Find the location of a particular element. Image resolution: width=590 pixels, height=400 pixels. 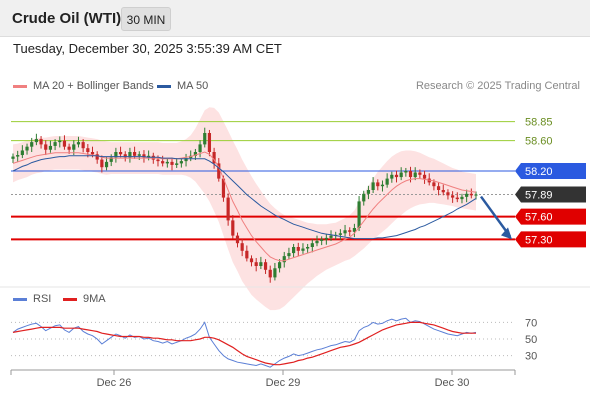

rsi-swatch is located at coordinates (20, 299).